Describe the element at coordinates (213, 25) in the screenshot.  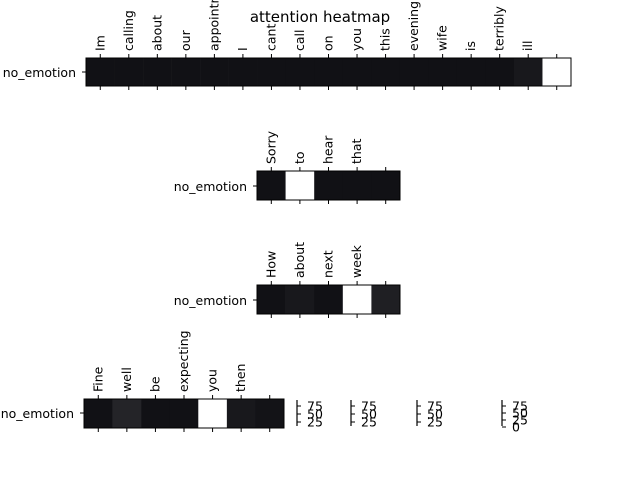
I see `token-label: appointment` at that location.